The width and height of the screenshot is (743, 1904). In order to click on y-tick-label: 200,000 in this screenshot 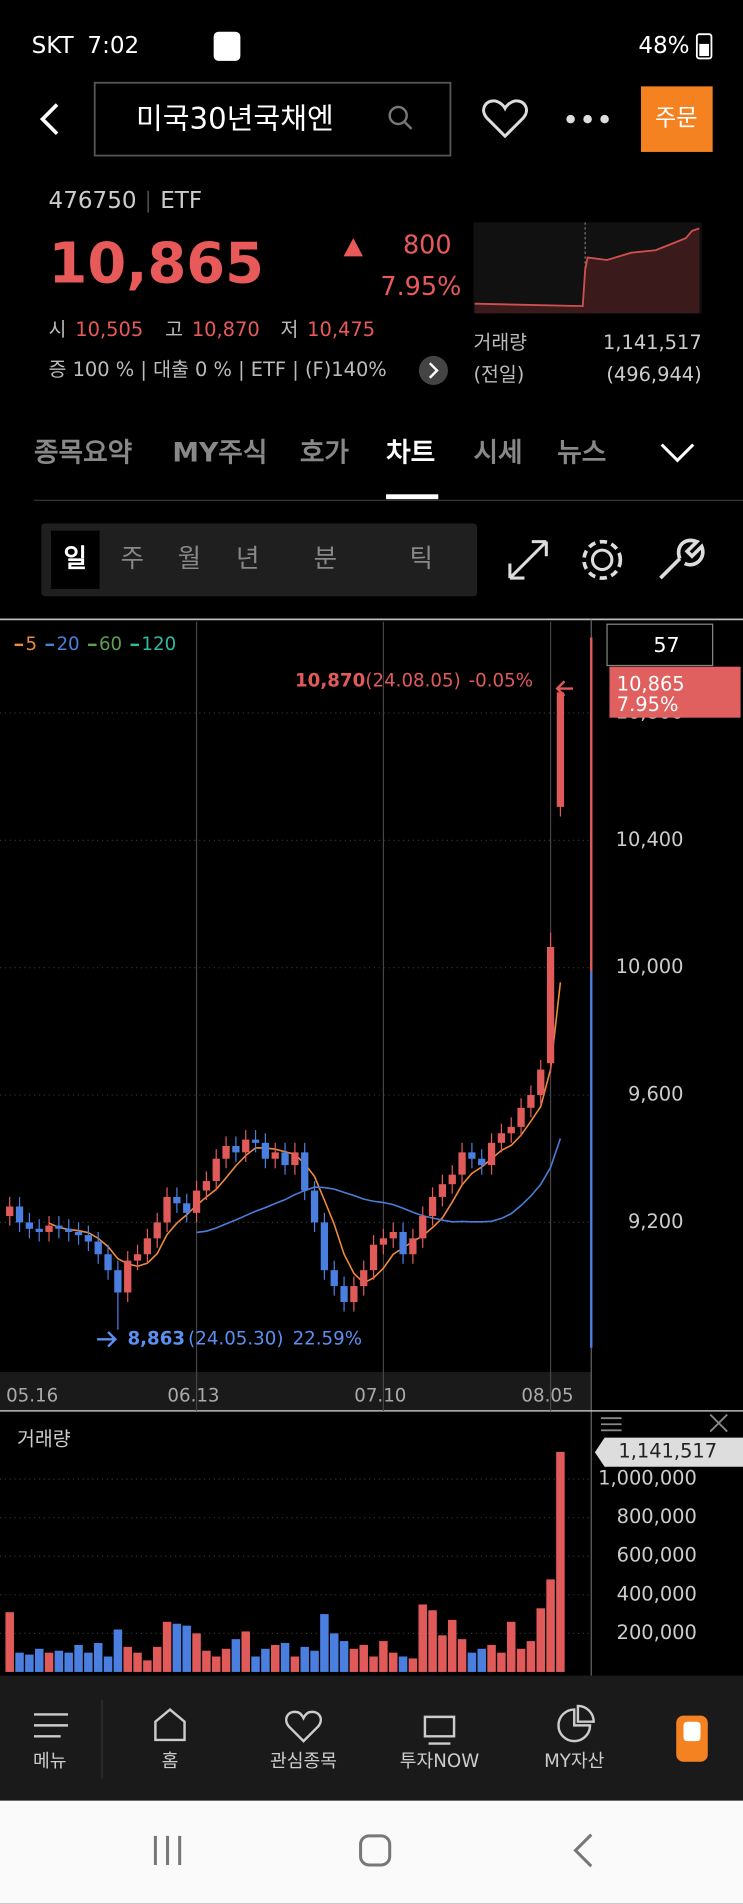, I will do `click(657, 1632)`.